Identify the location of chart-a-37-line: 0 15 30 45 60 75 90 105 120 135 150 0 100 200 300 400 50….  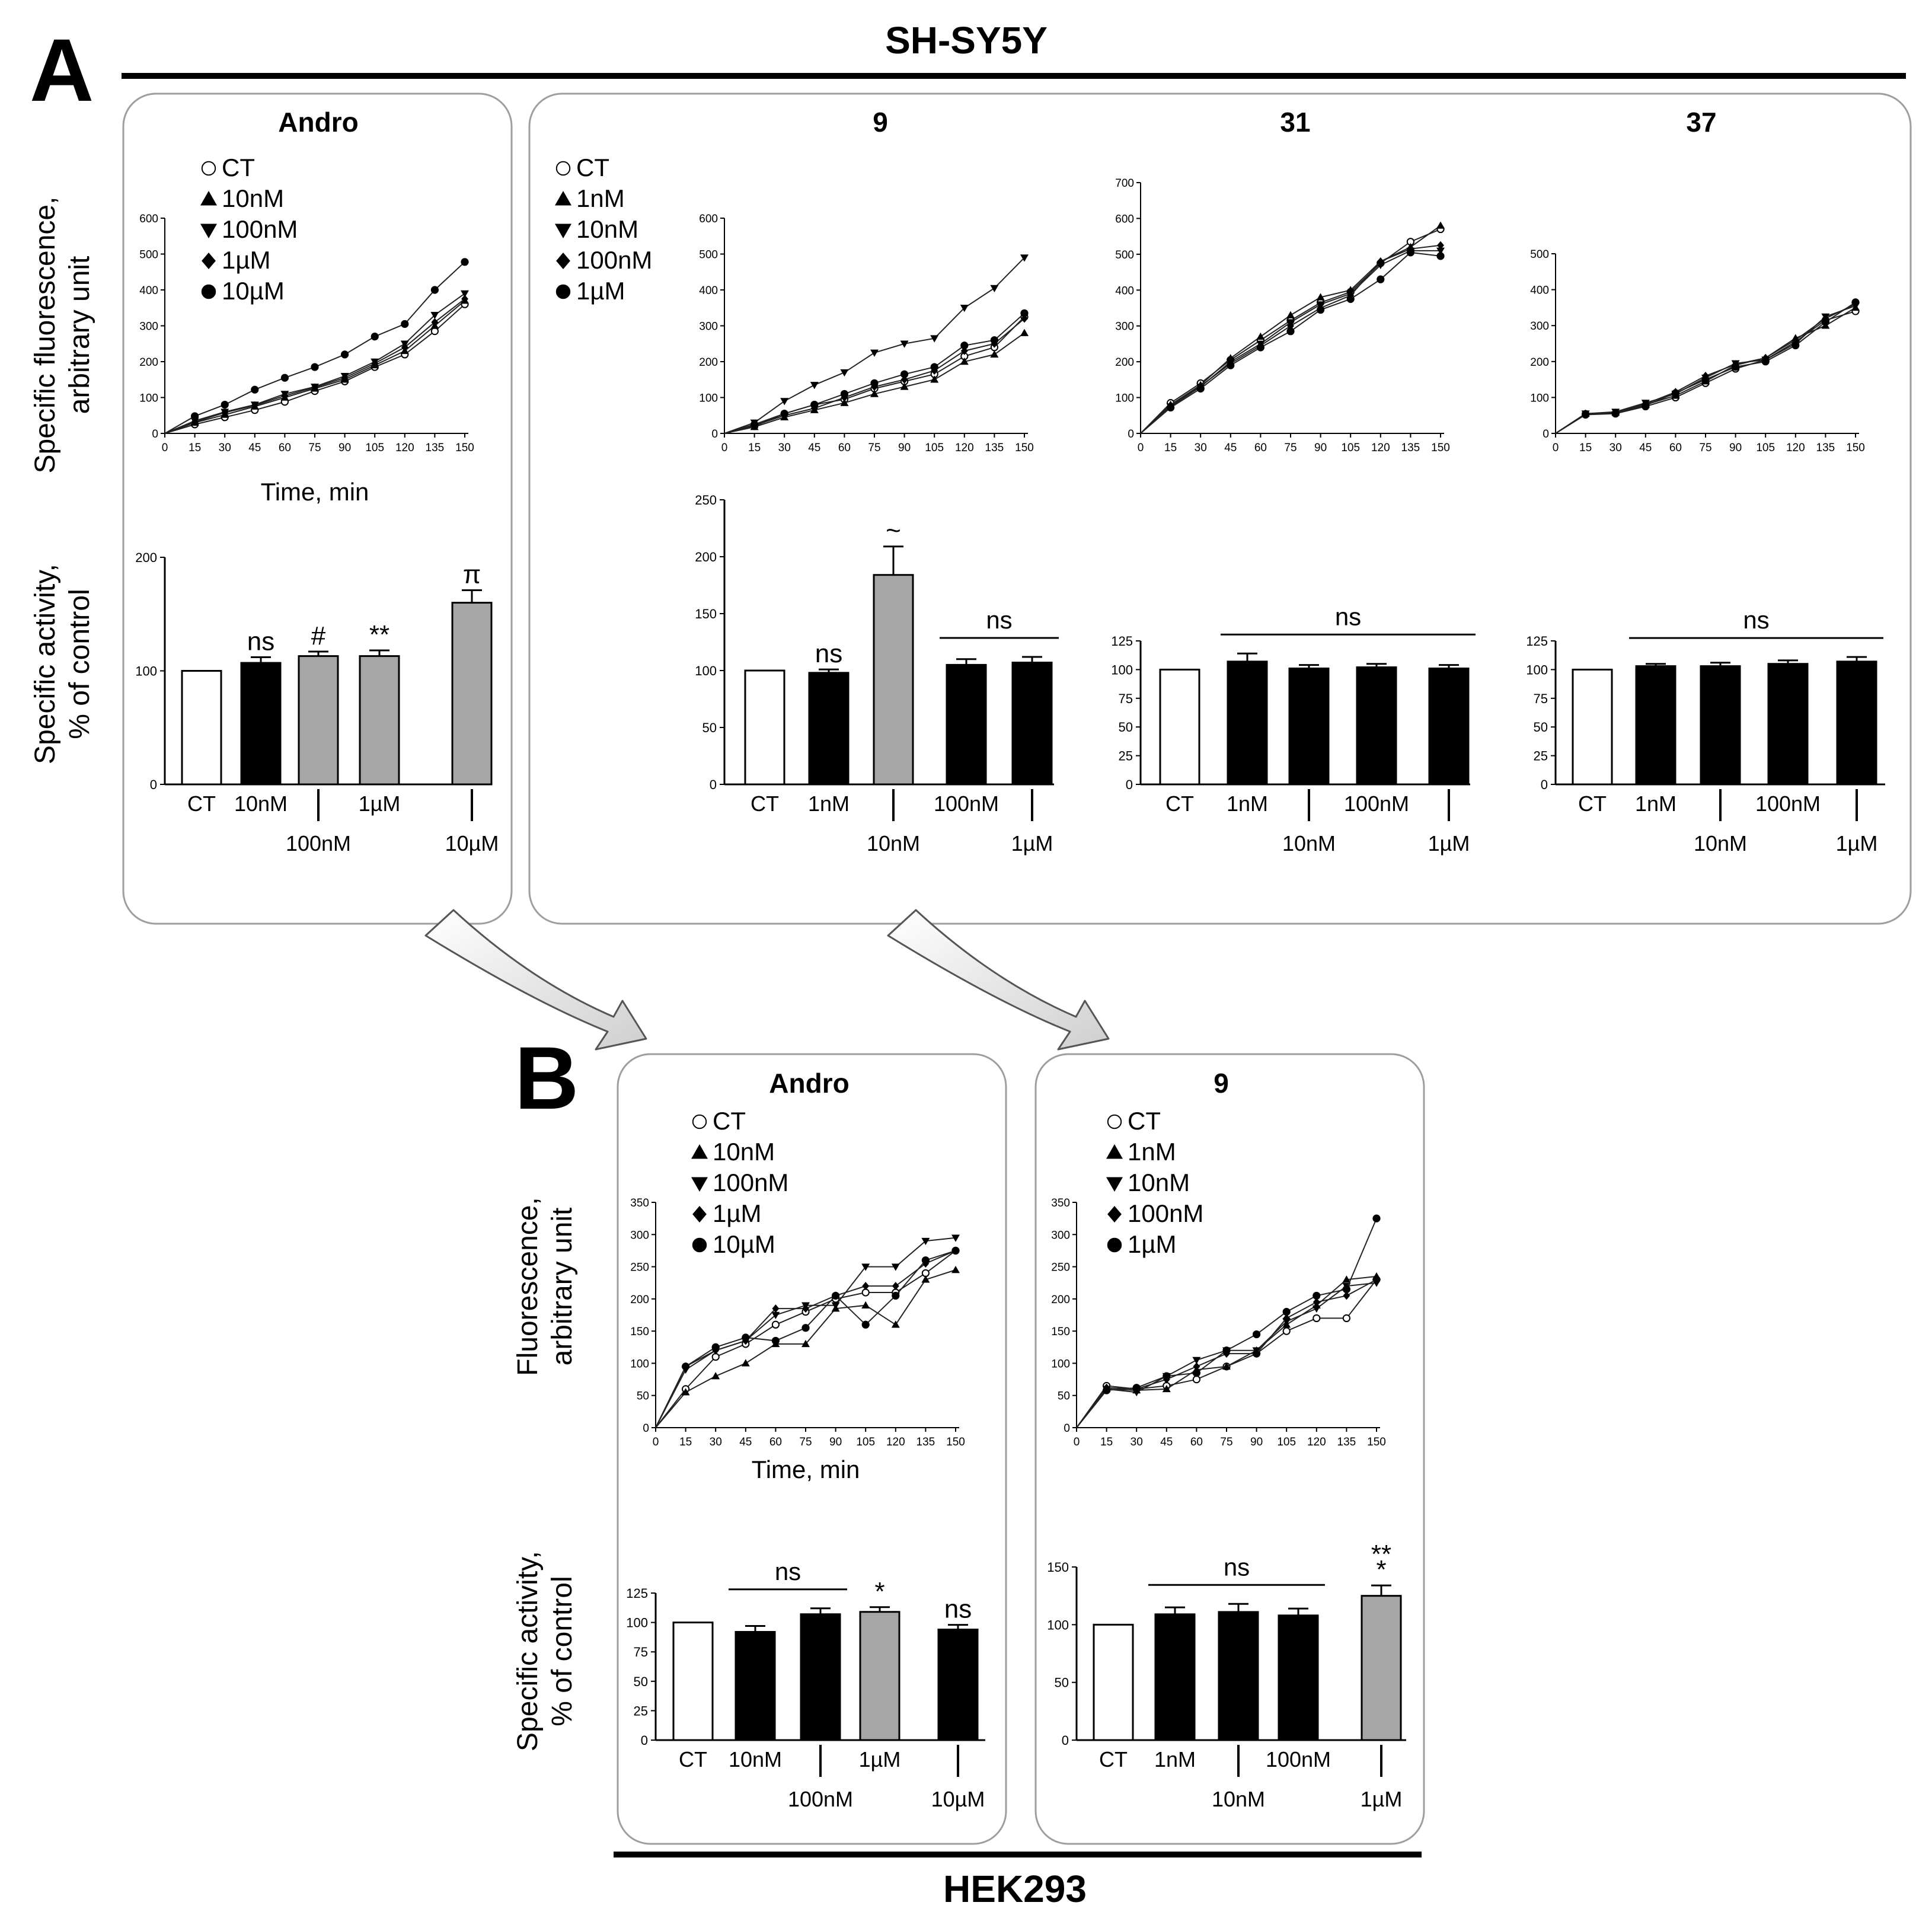
(1697, 280).